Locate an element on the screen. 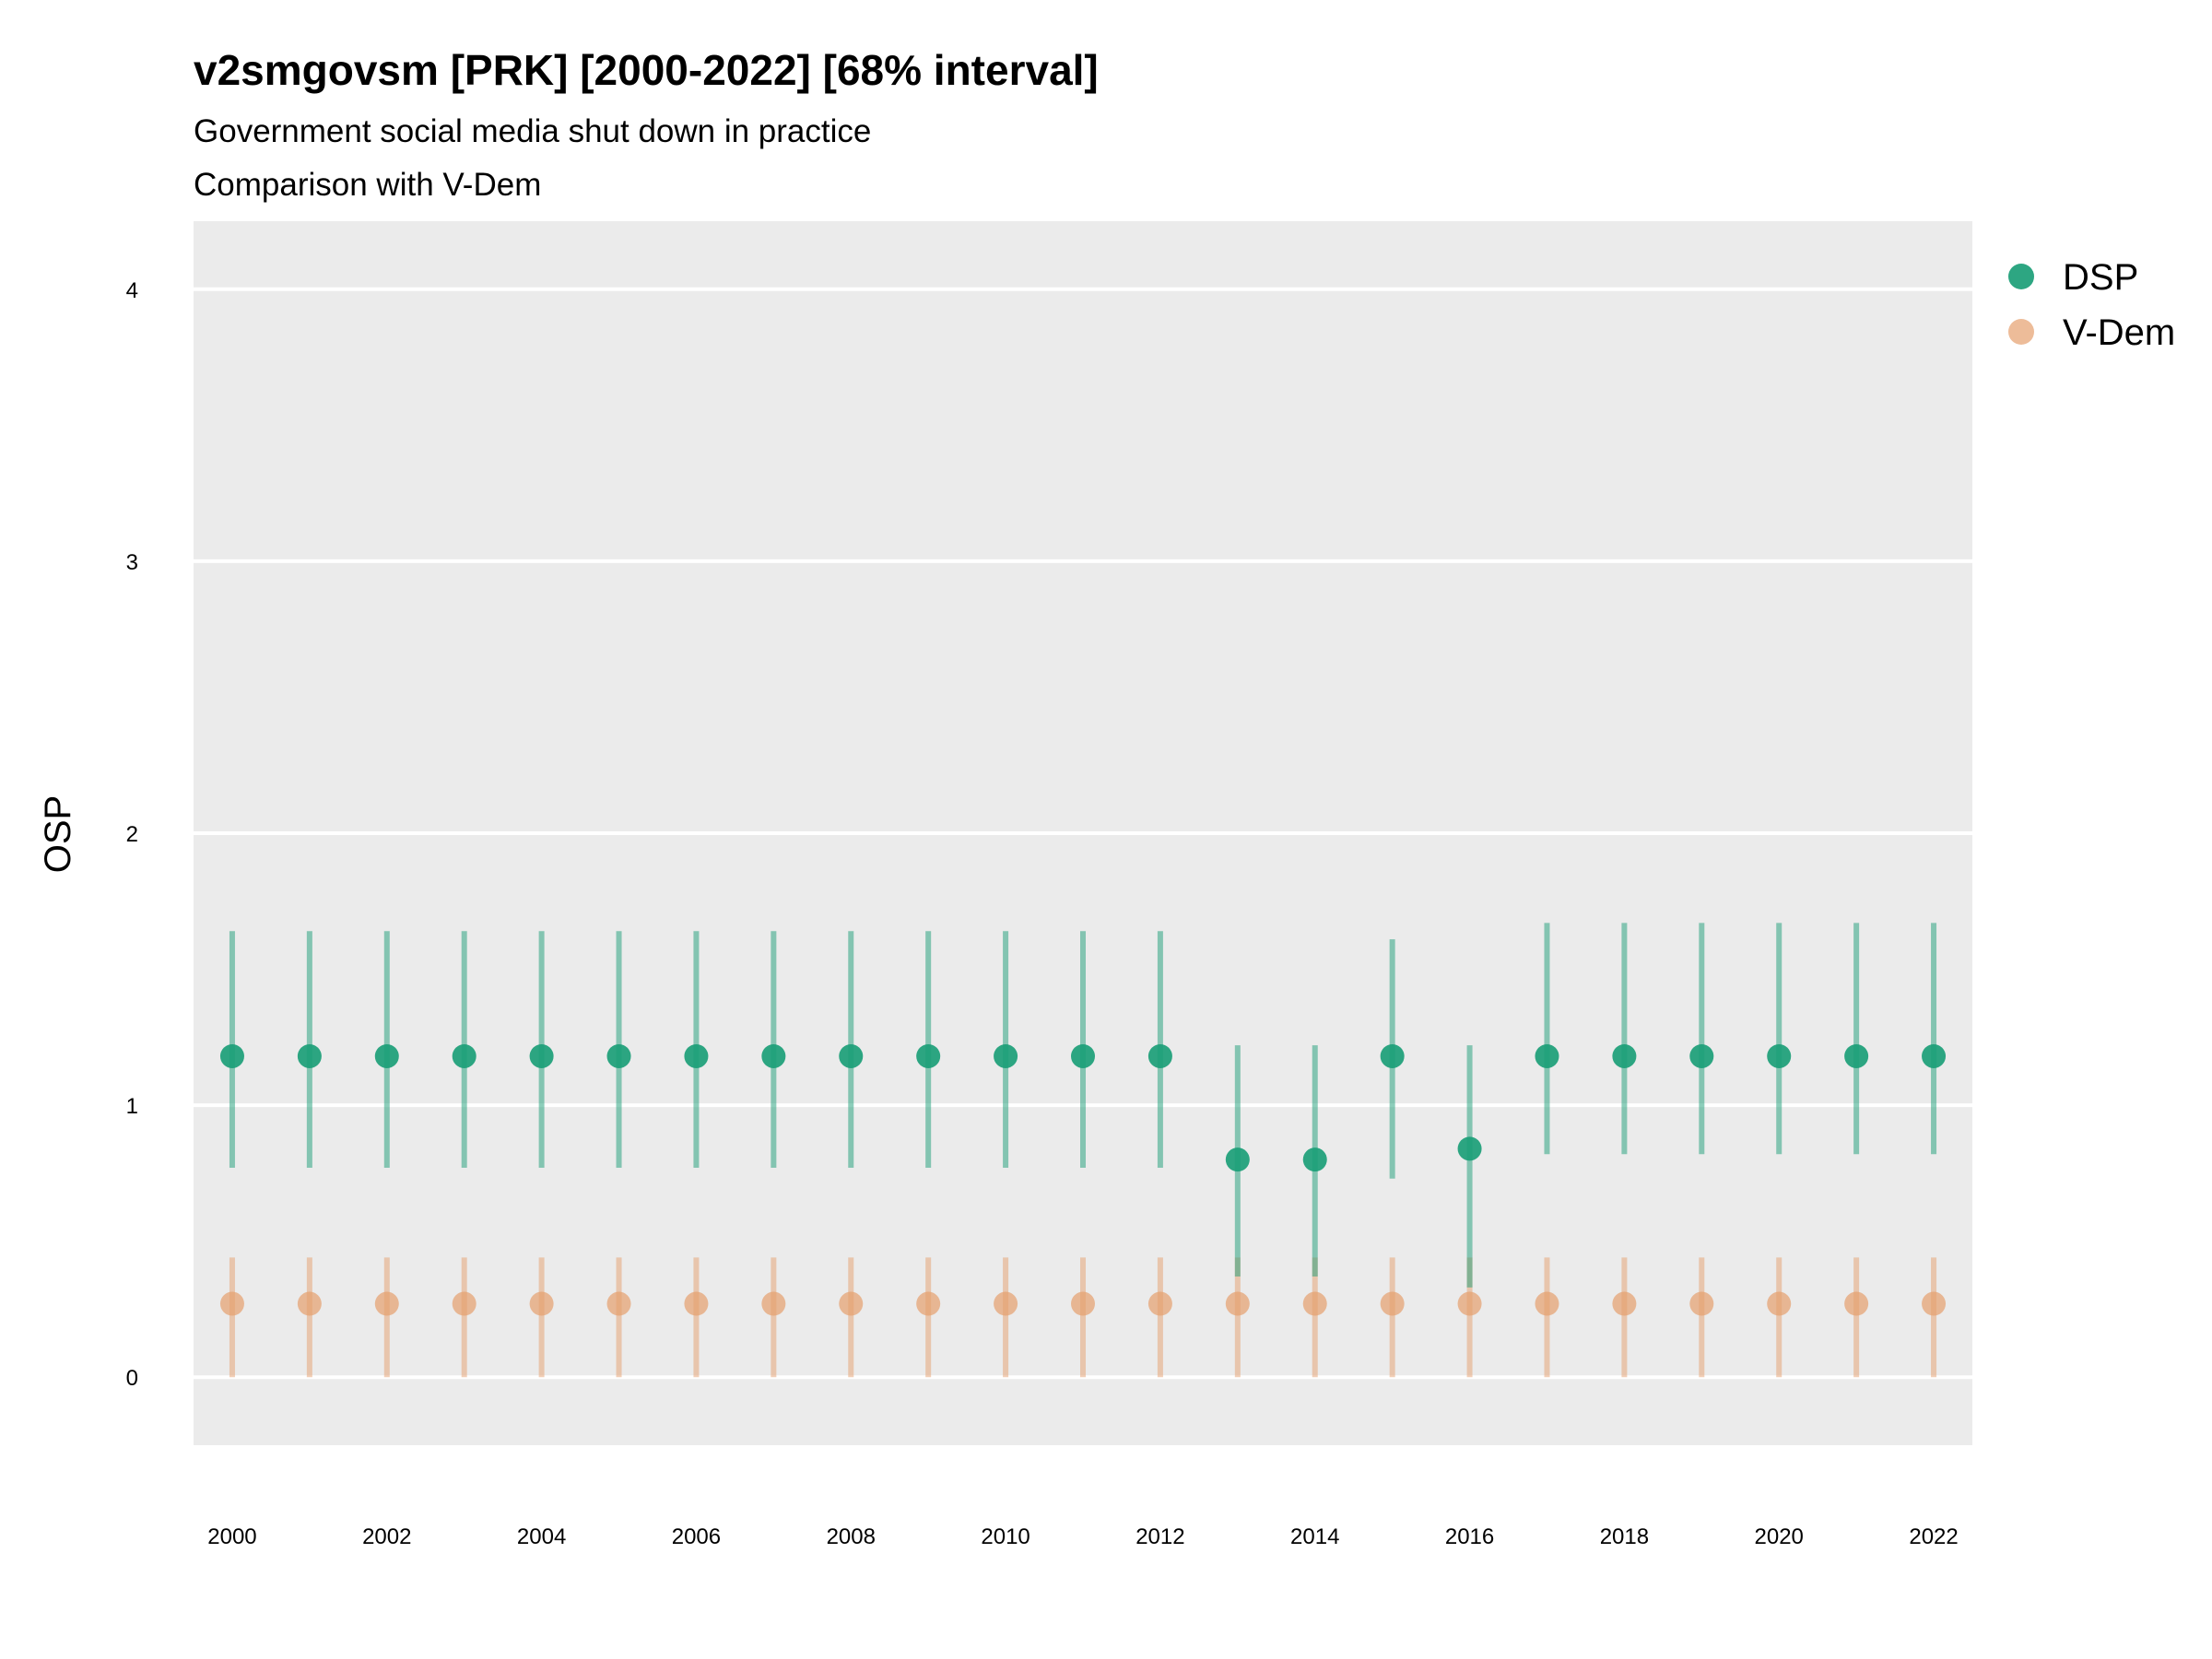 The height and width of the screenshot is (1659, 2212). dsp-point-2019 is located at coordinates (1701, 1055).